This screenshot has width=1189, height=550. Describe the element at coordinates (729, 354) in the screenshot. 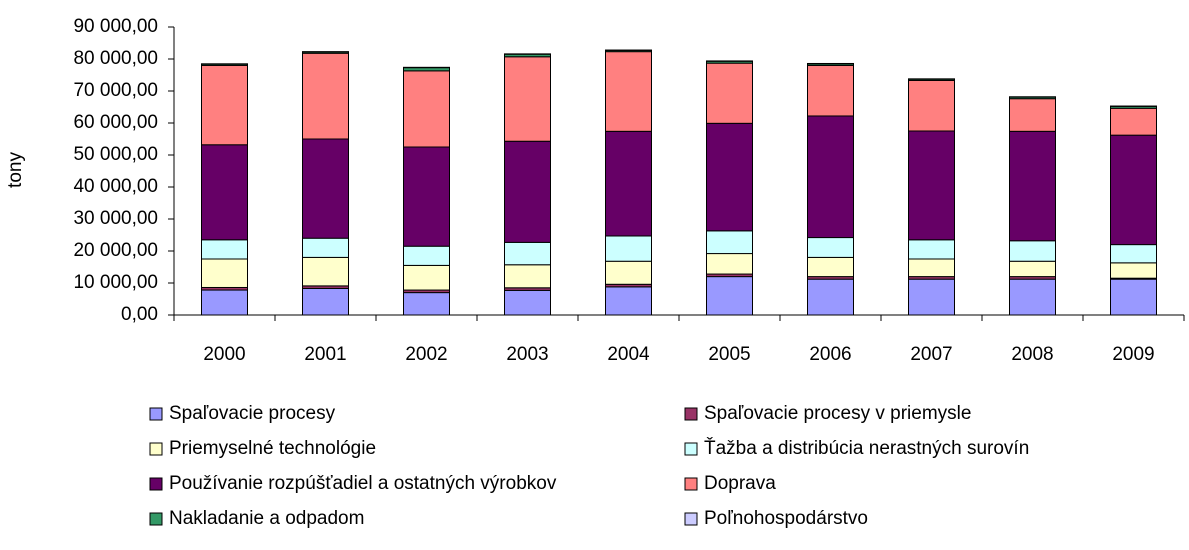

I see `x-tick-label: 2005` at that location.